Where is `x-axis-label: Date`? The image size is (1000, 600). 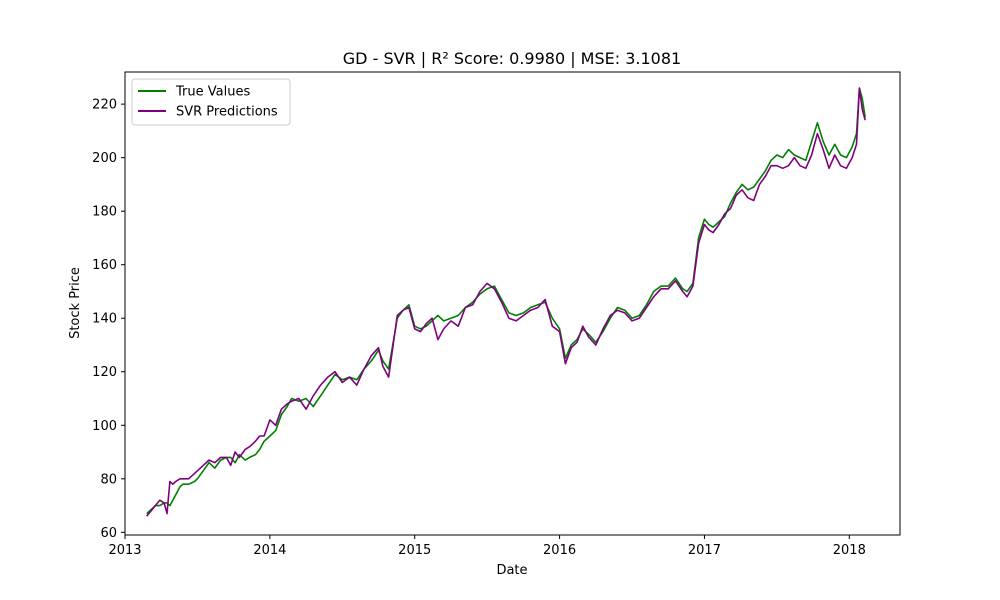 x-axis-label: Date is located at coordinates (511, 570).